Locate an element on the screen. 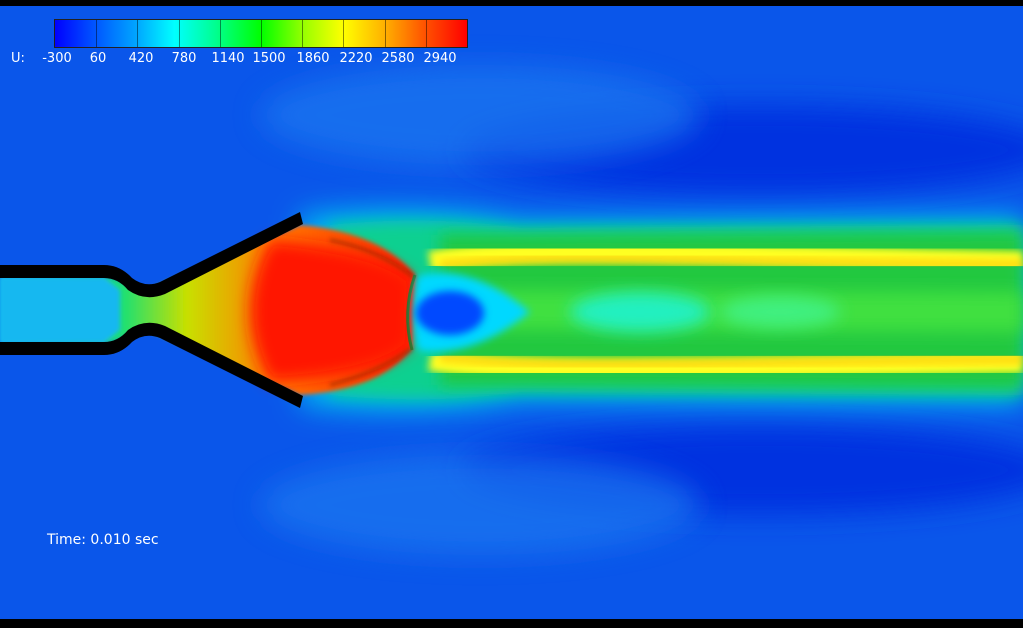 The height and width of the screenshot is (628, 1023). legend-variable-label: U: is located at coordinates (18, 58).